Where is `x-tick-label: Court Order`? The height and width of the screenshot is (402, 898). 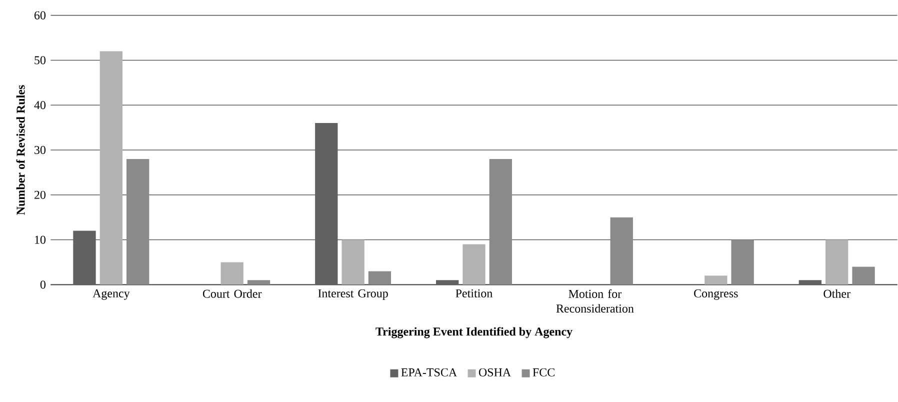
x-tick-label: Court Order is located at coordinates (232, 293).